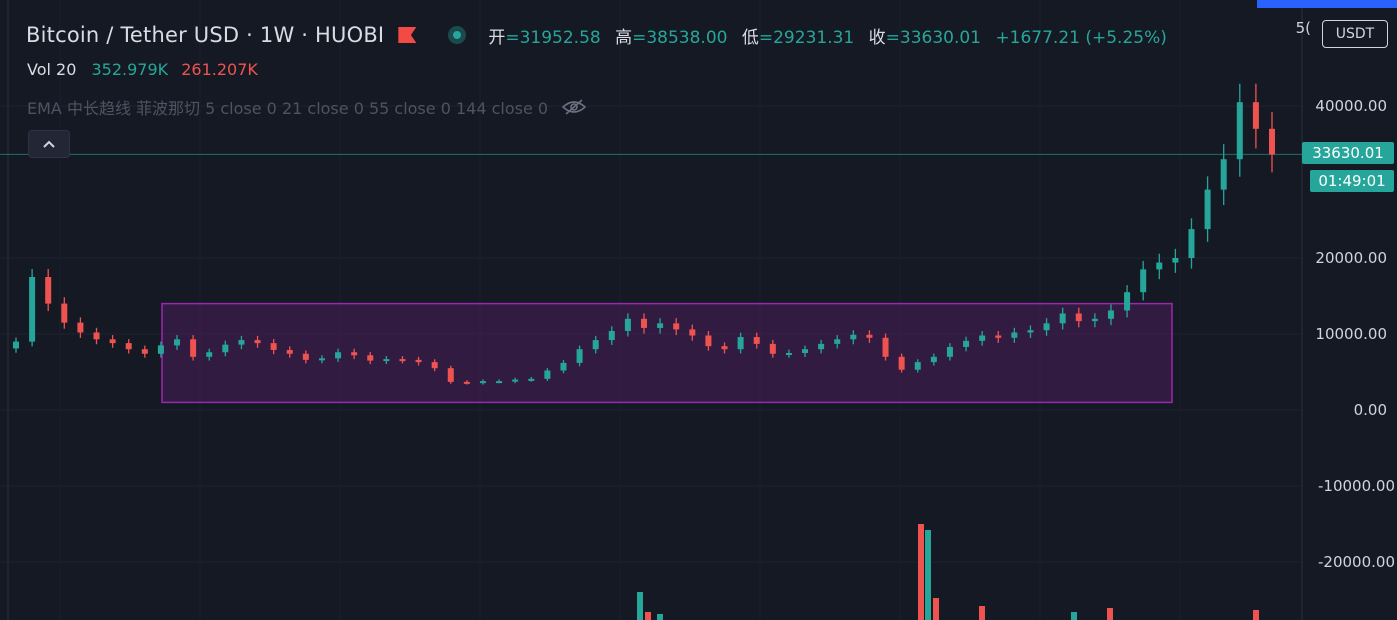 The height and width of the screenshot is (620, 1397). I want to click on open-value: =31952.58, so click(553, 37).